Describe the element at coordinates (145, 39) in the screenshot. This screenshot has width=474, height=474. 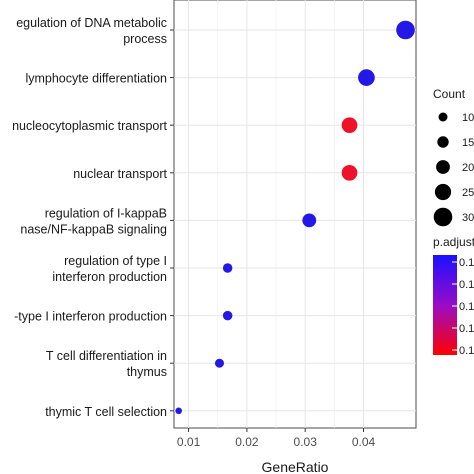
I see `category-label: process` at that location.